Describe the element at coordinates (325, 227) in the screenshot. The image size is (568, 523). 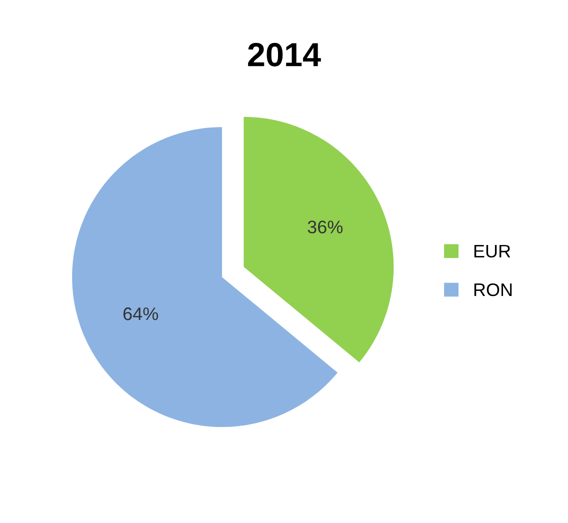
I see `data-label: 36%` at that location.